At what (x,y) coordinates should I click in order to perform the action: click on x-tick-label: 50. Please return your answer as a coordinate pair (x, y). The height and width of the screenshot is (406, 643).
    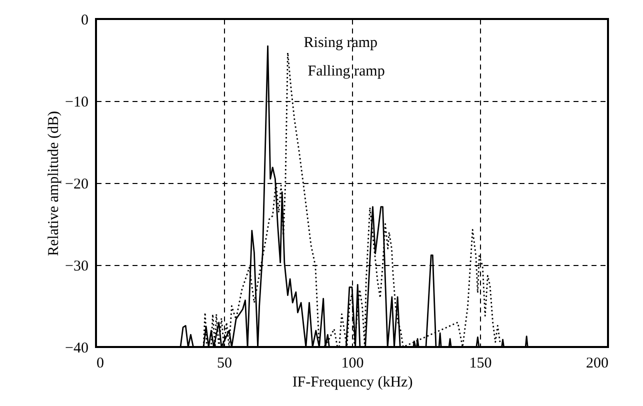
    Looking at the image, I should click on (224, 364).